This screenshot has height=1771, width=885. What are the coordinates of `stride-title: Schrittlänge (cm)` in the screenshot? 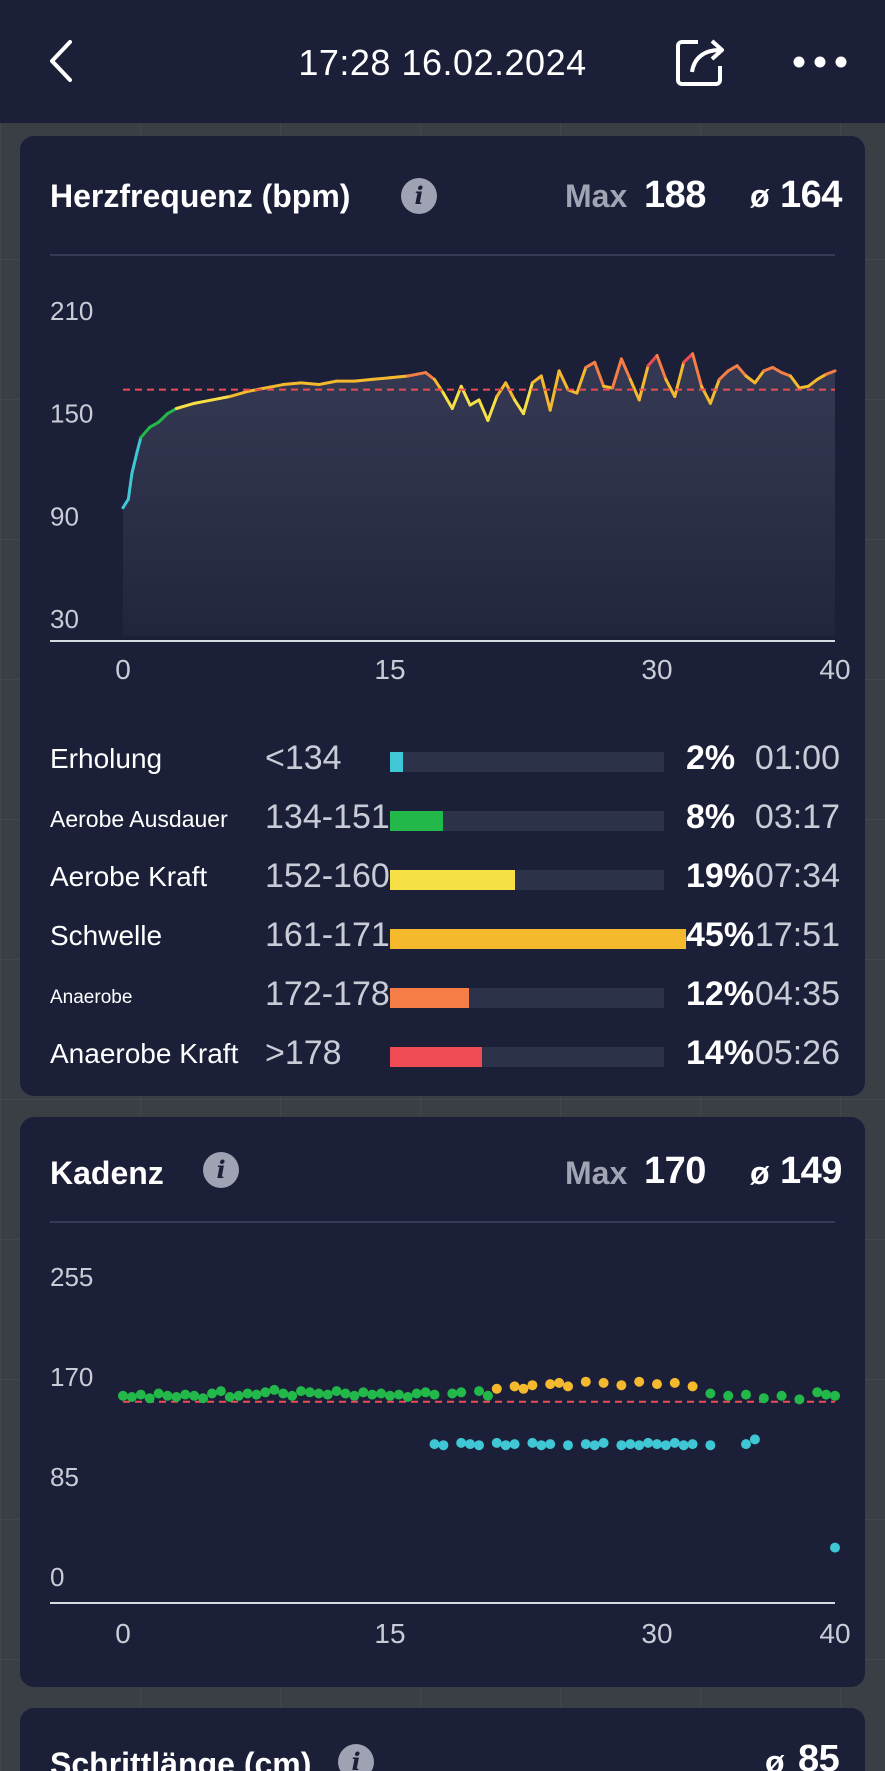 It's located at (181, 1758).